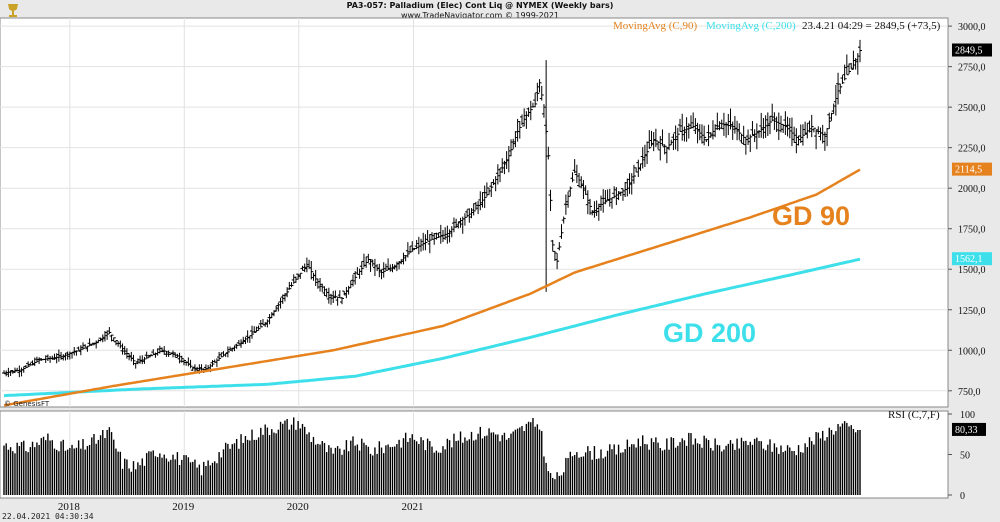  I want to click on price-y-tick-label: 2500,0, so click(972, 108).